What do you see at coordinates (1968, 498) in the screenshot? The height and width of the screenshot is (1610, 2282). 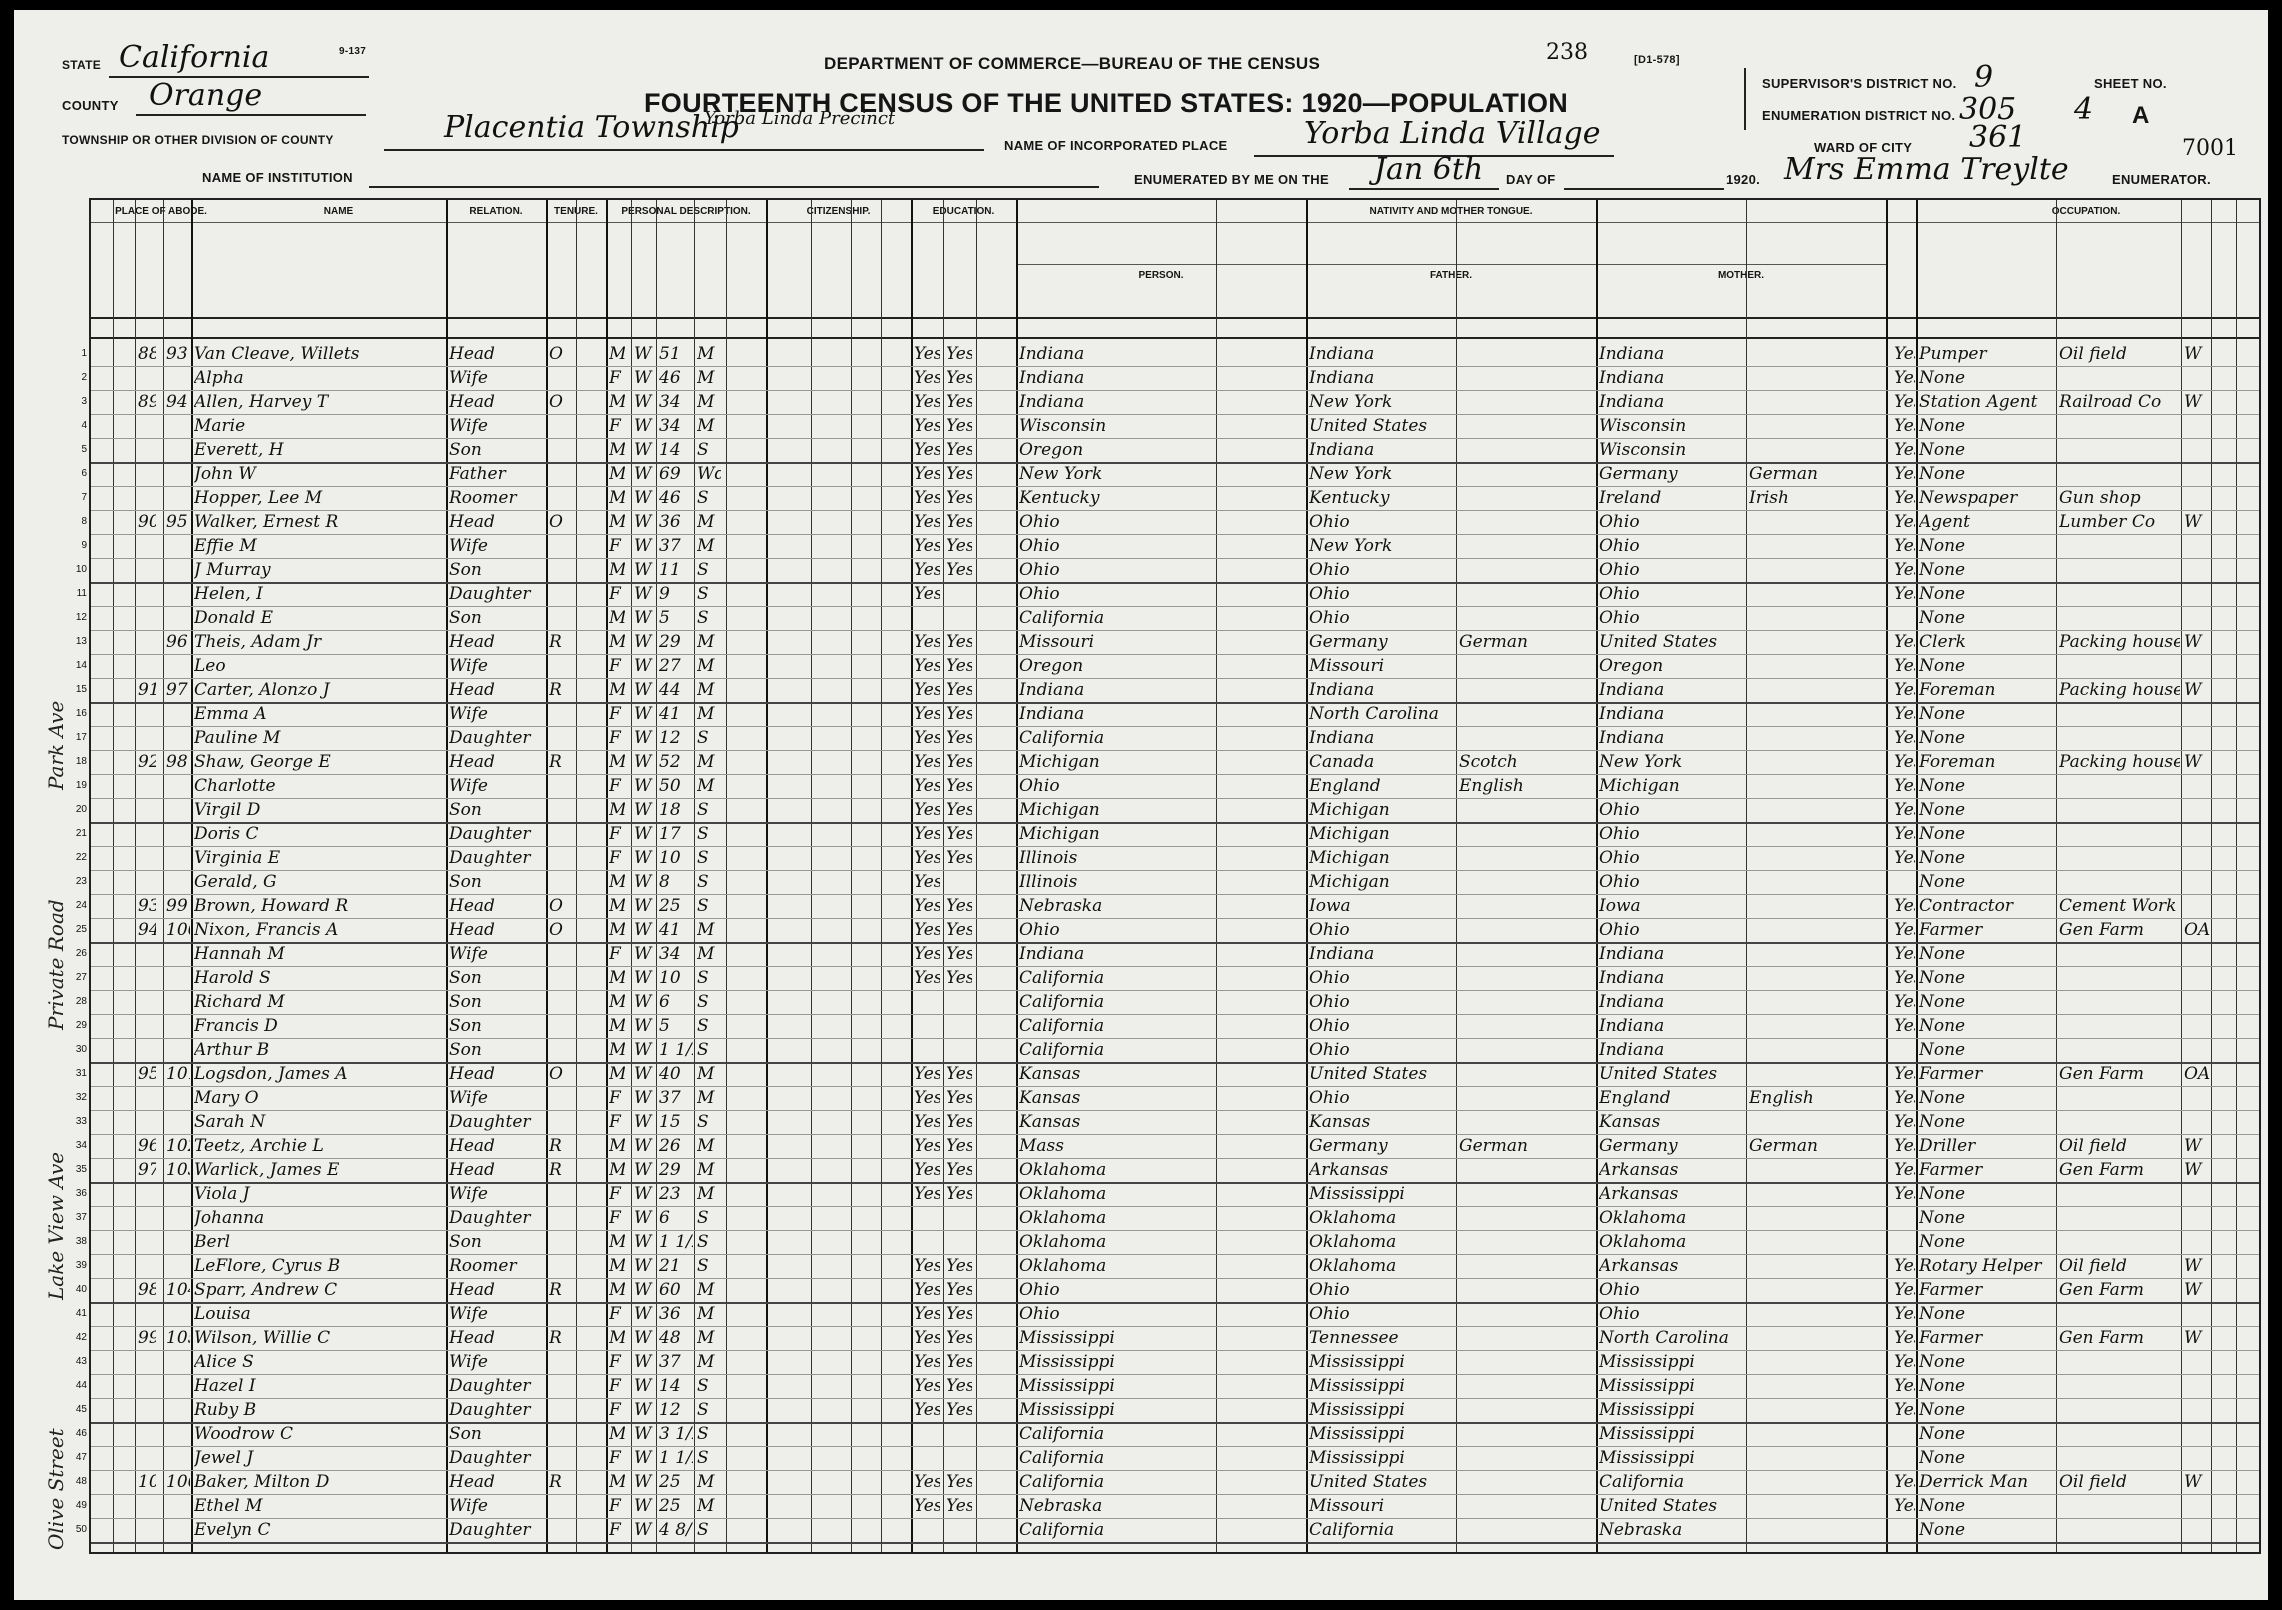 I see `cell-occ: Newspaper` at bounding box center [1968, 498].